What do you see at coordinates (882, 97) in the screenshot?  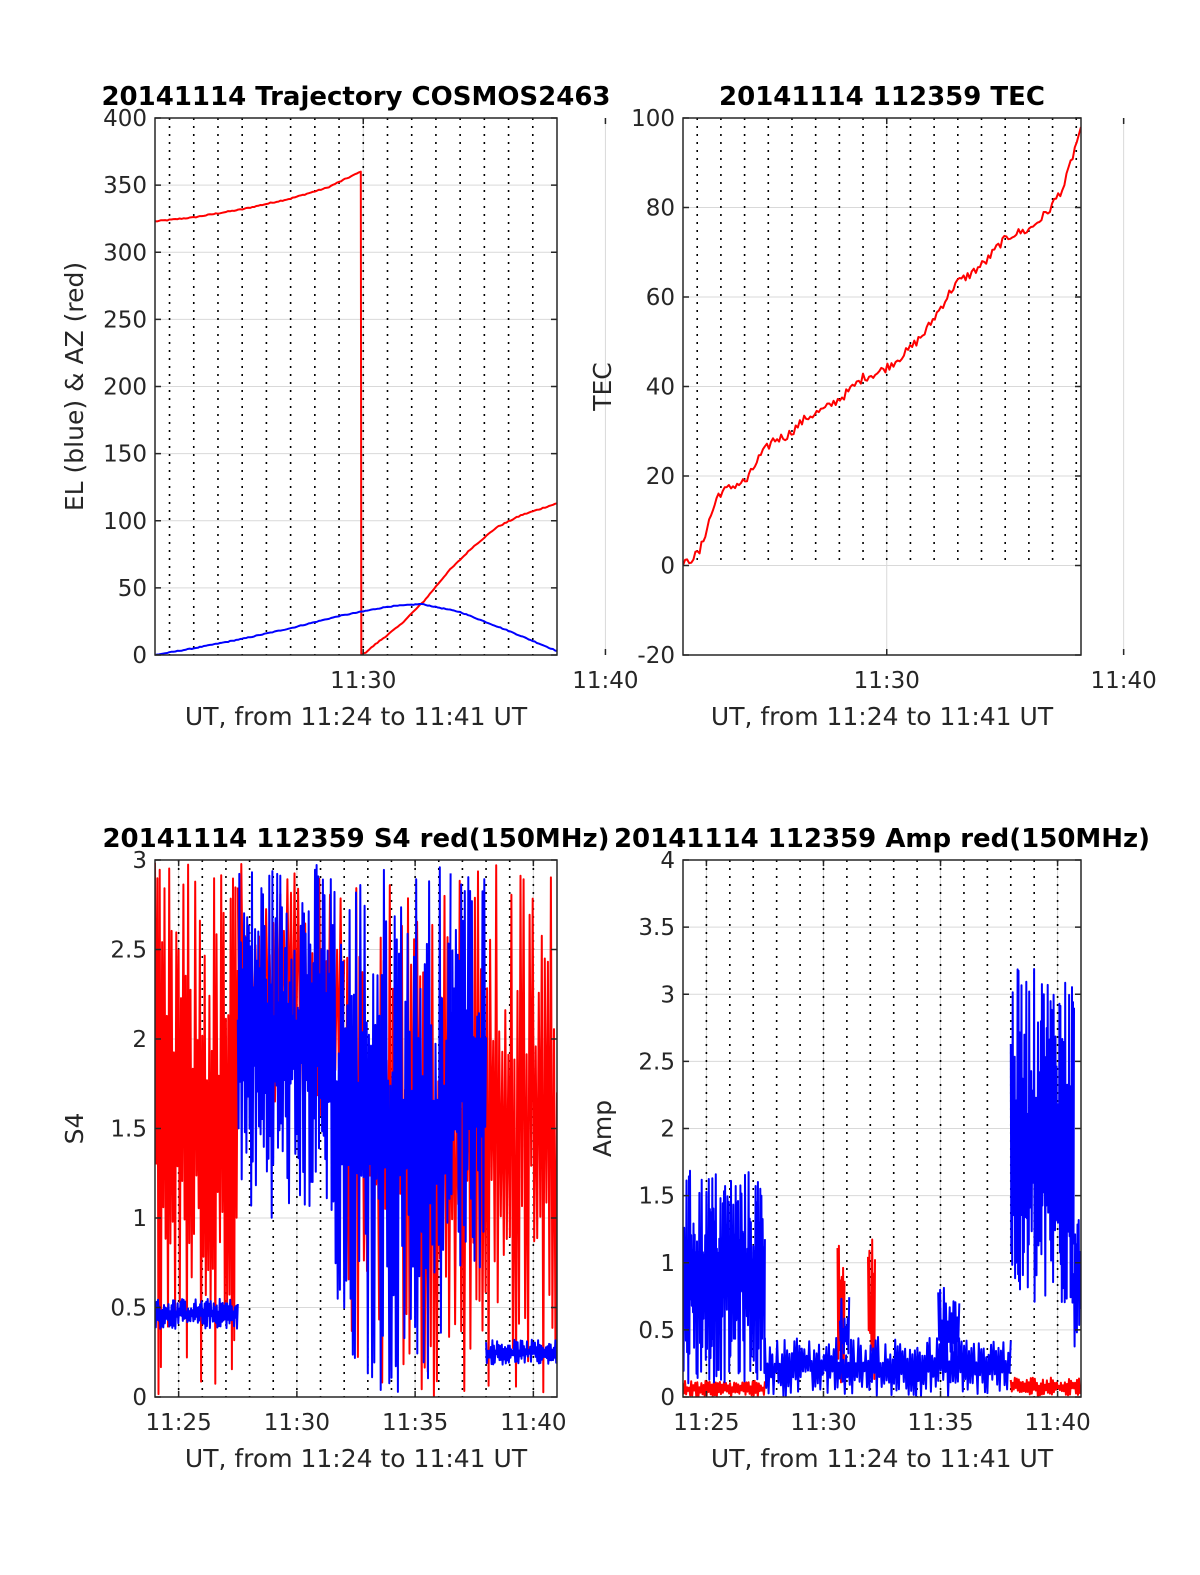 I see `chart-title: 20141114 112359 TEC` at bounding box center [882, 97].